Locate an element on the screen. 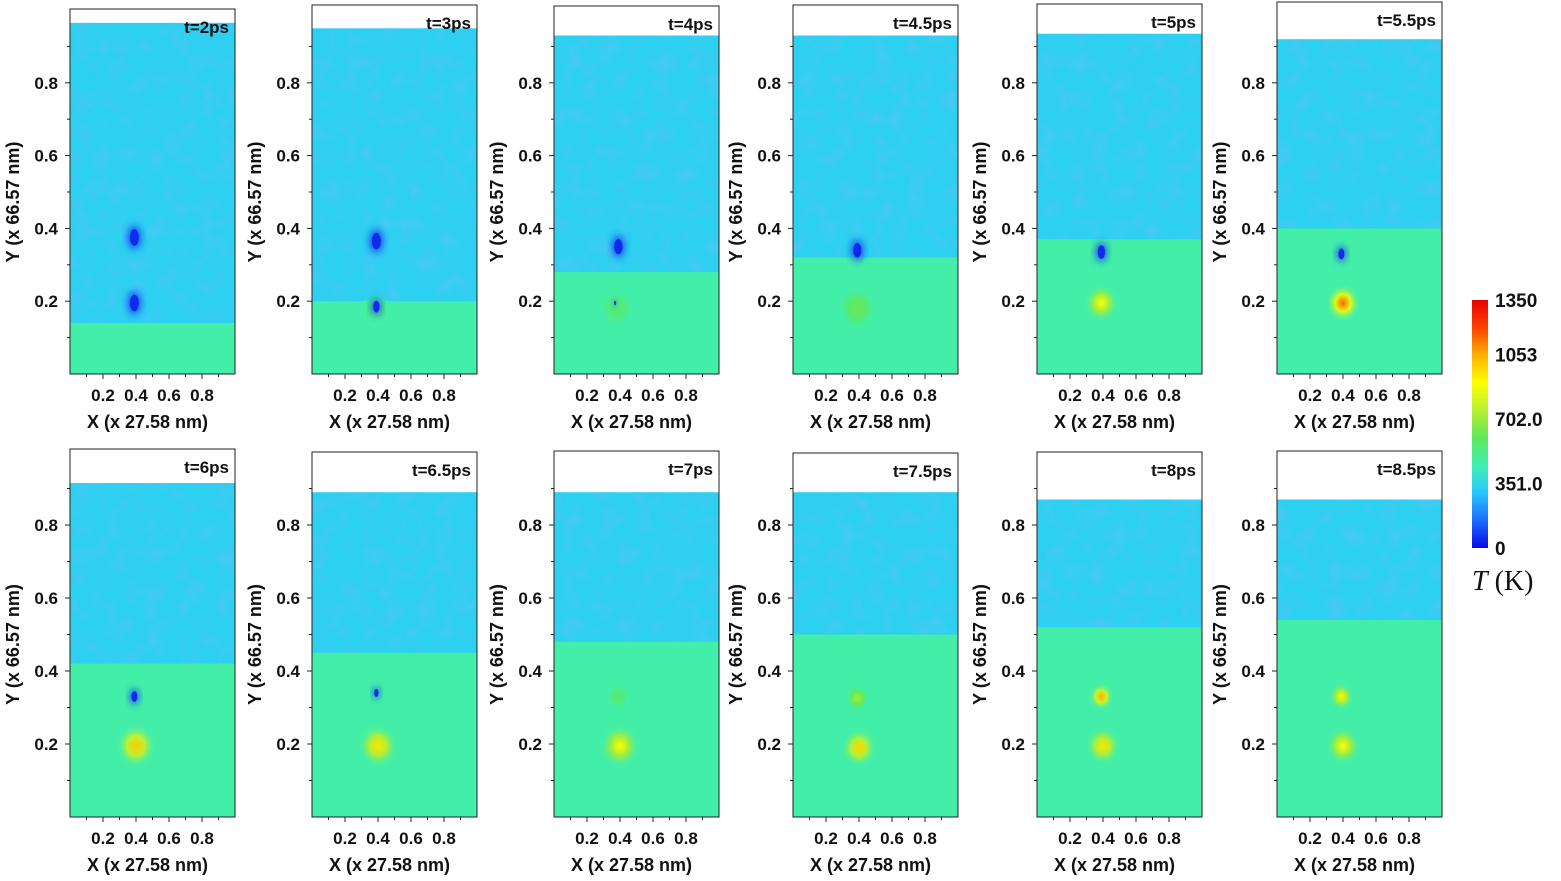  time-label: t=3ps is located at coordinates (448, 23).